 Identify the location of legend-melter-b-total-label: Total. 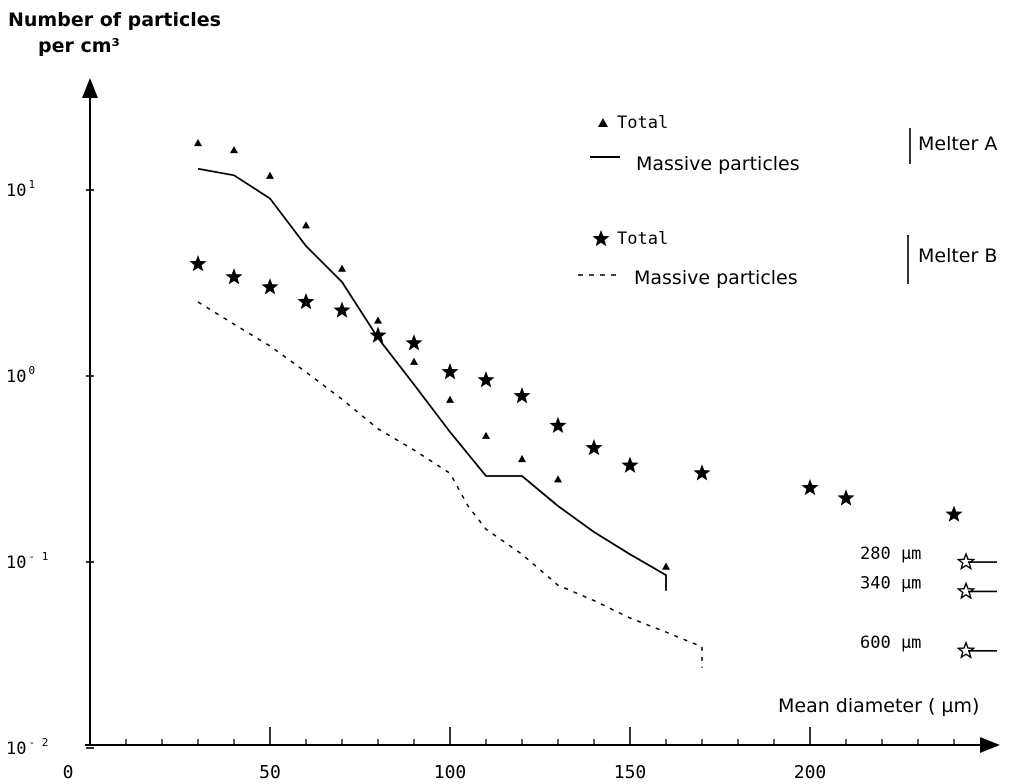
(642, 239).